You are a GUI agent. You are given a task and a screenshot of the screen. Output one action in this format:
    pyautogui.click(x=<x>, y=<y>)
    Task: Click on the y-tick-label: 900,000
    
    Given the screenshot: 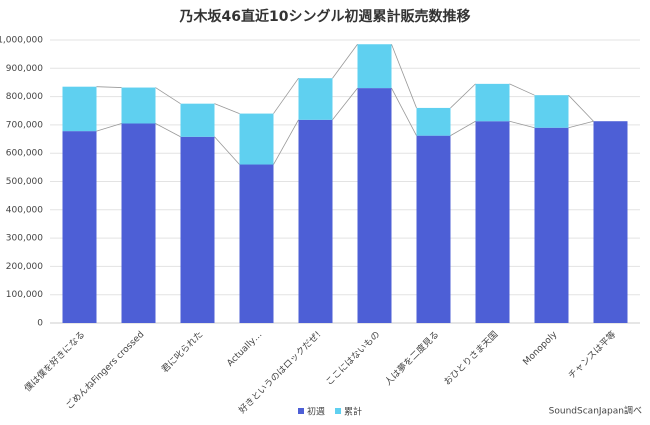 What is the action you would take?
    pyautogui.click(x=24, y=69)
    